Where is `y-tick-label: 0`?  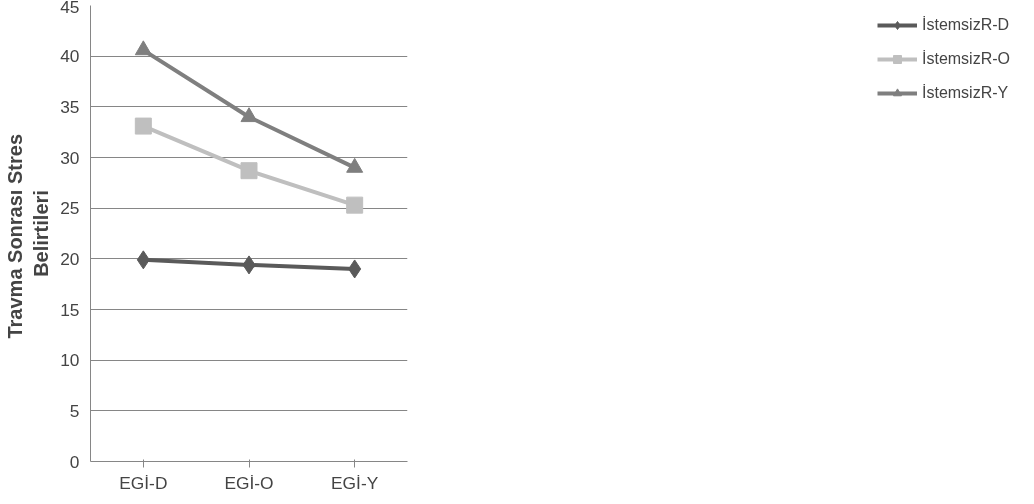 y-tick-label: 0 is located at coordinates (74, 461).